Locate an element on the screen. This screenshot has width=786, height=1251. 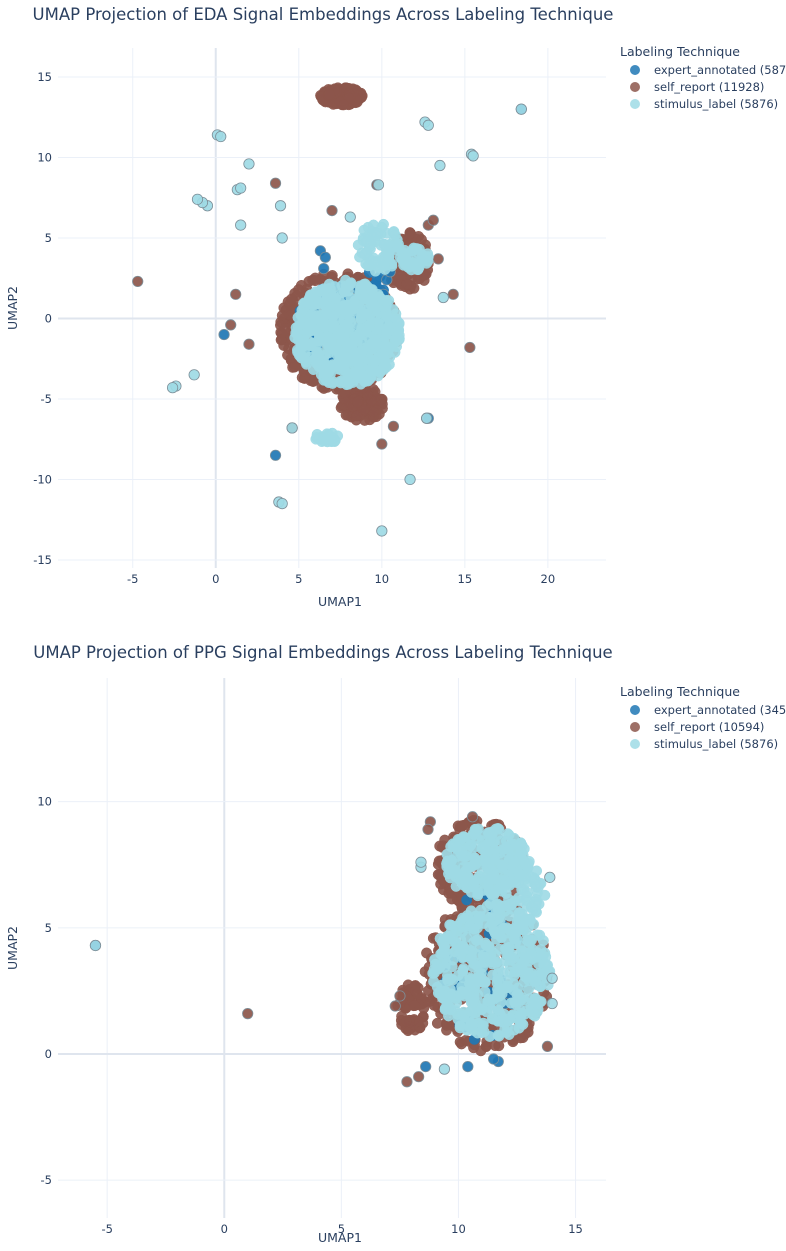
legend-item-self-report: self_report (10594) is located at coordinates (697, 727).